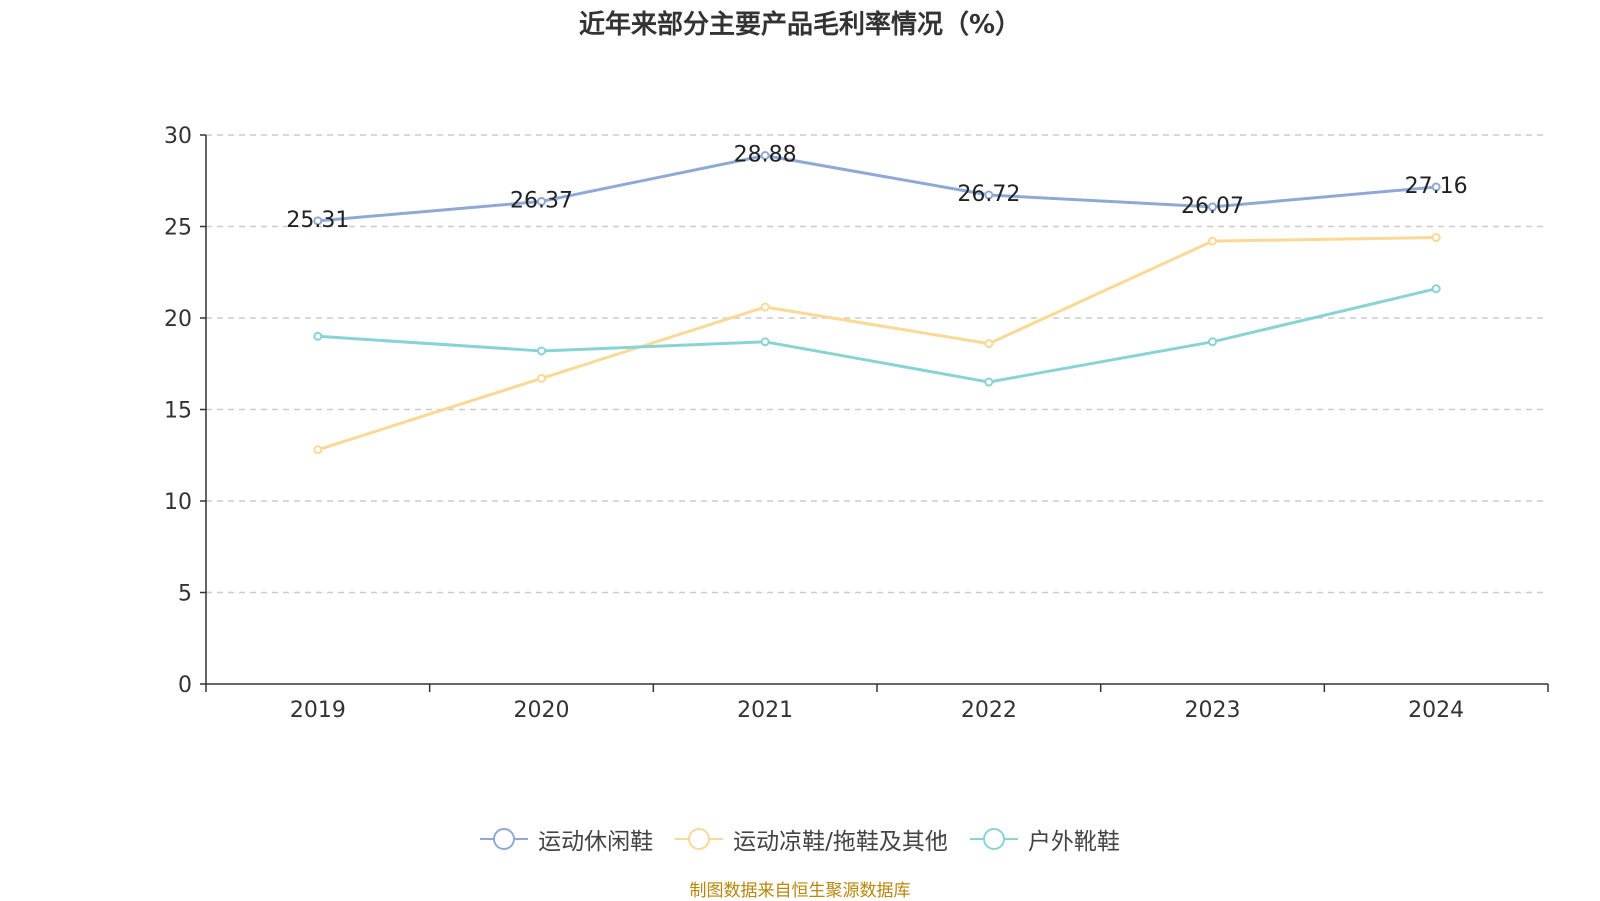  What do you see at coordinates (541, 351) in the screenshot?
I see `series-2-point-2020` at bounding box center [541, 351].